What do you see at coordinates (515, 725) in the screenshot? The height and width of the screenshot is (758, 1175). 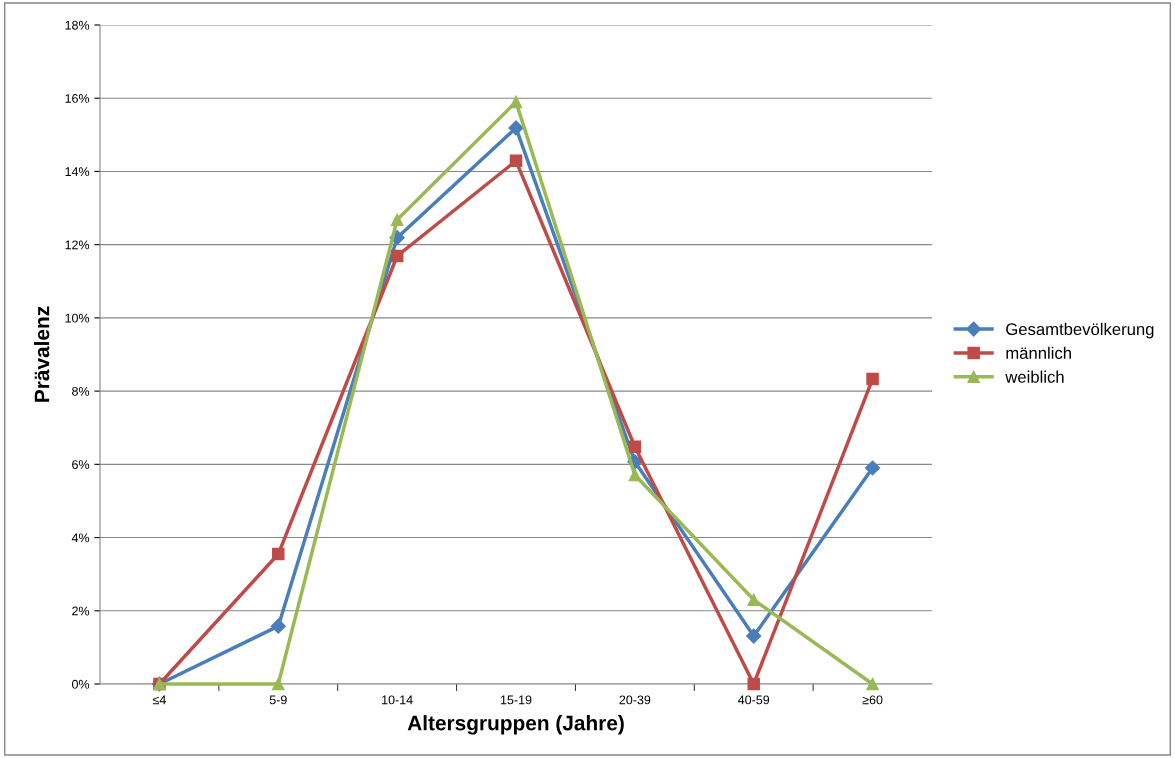 I see `x-axis-title: Altersgruppen (Jahre)` at bounding box center [515, 725].